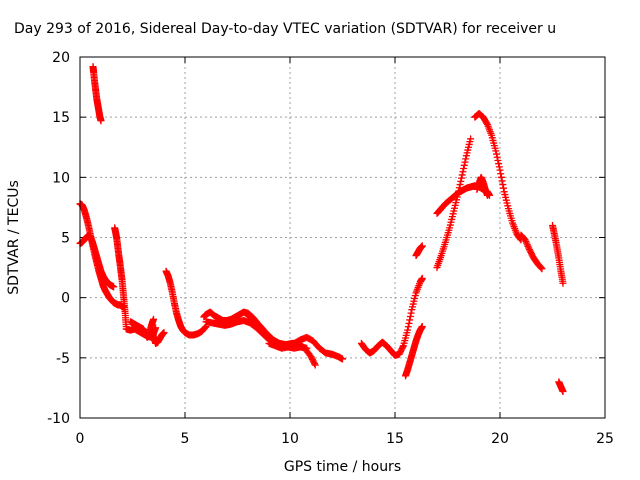 The width and height of the screenshot is (640, 480). What do you see at coordinates (605, 439) in the screenshot?
I see `x-tick-label: 25` at bounding box center [605, 439].